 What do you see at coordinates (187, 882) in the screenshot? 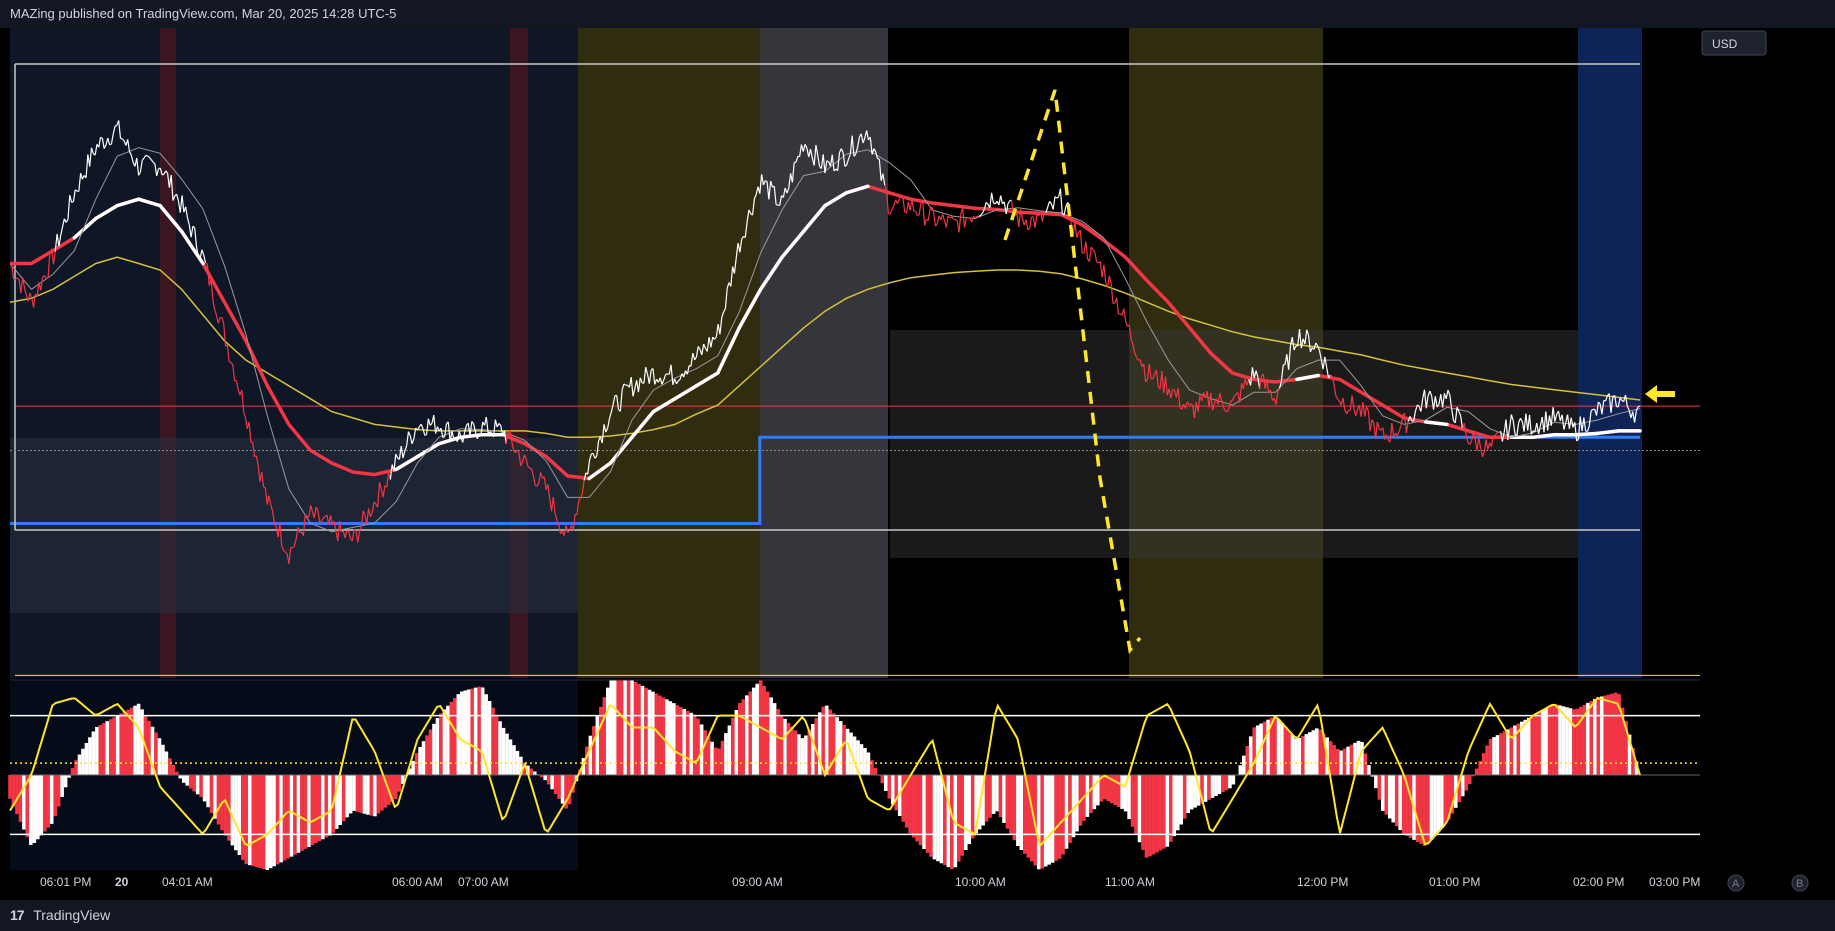
I see `time-tick-label: 04:01 AM` at bounding box center [187, 882].